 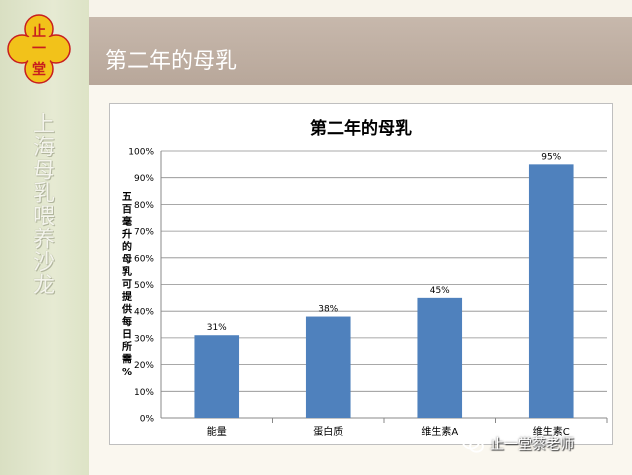 I want to click on logo-seal: 止 一 堂, so click(x=39, y=49).